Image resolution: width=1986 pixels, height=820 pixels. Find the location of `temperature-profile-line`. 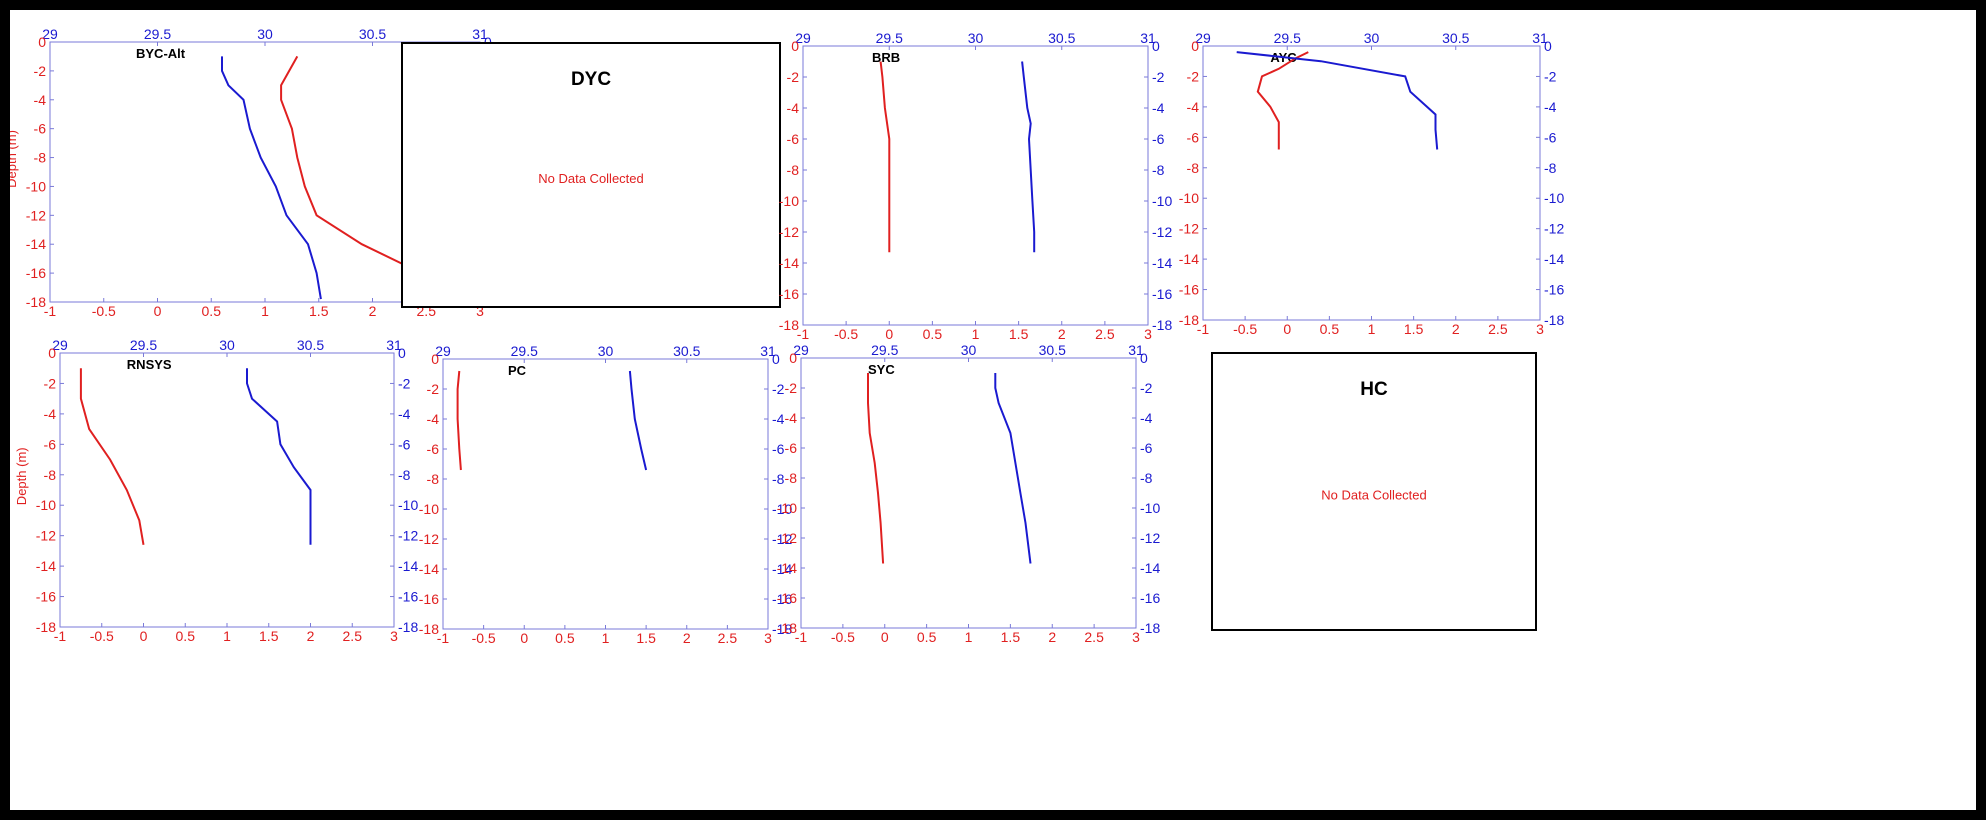

temperature-profile-line is located at coordinates (876, 468).